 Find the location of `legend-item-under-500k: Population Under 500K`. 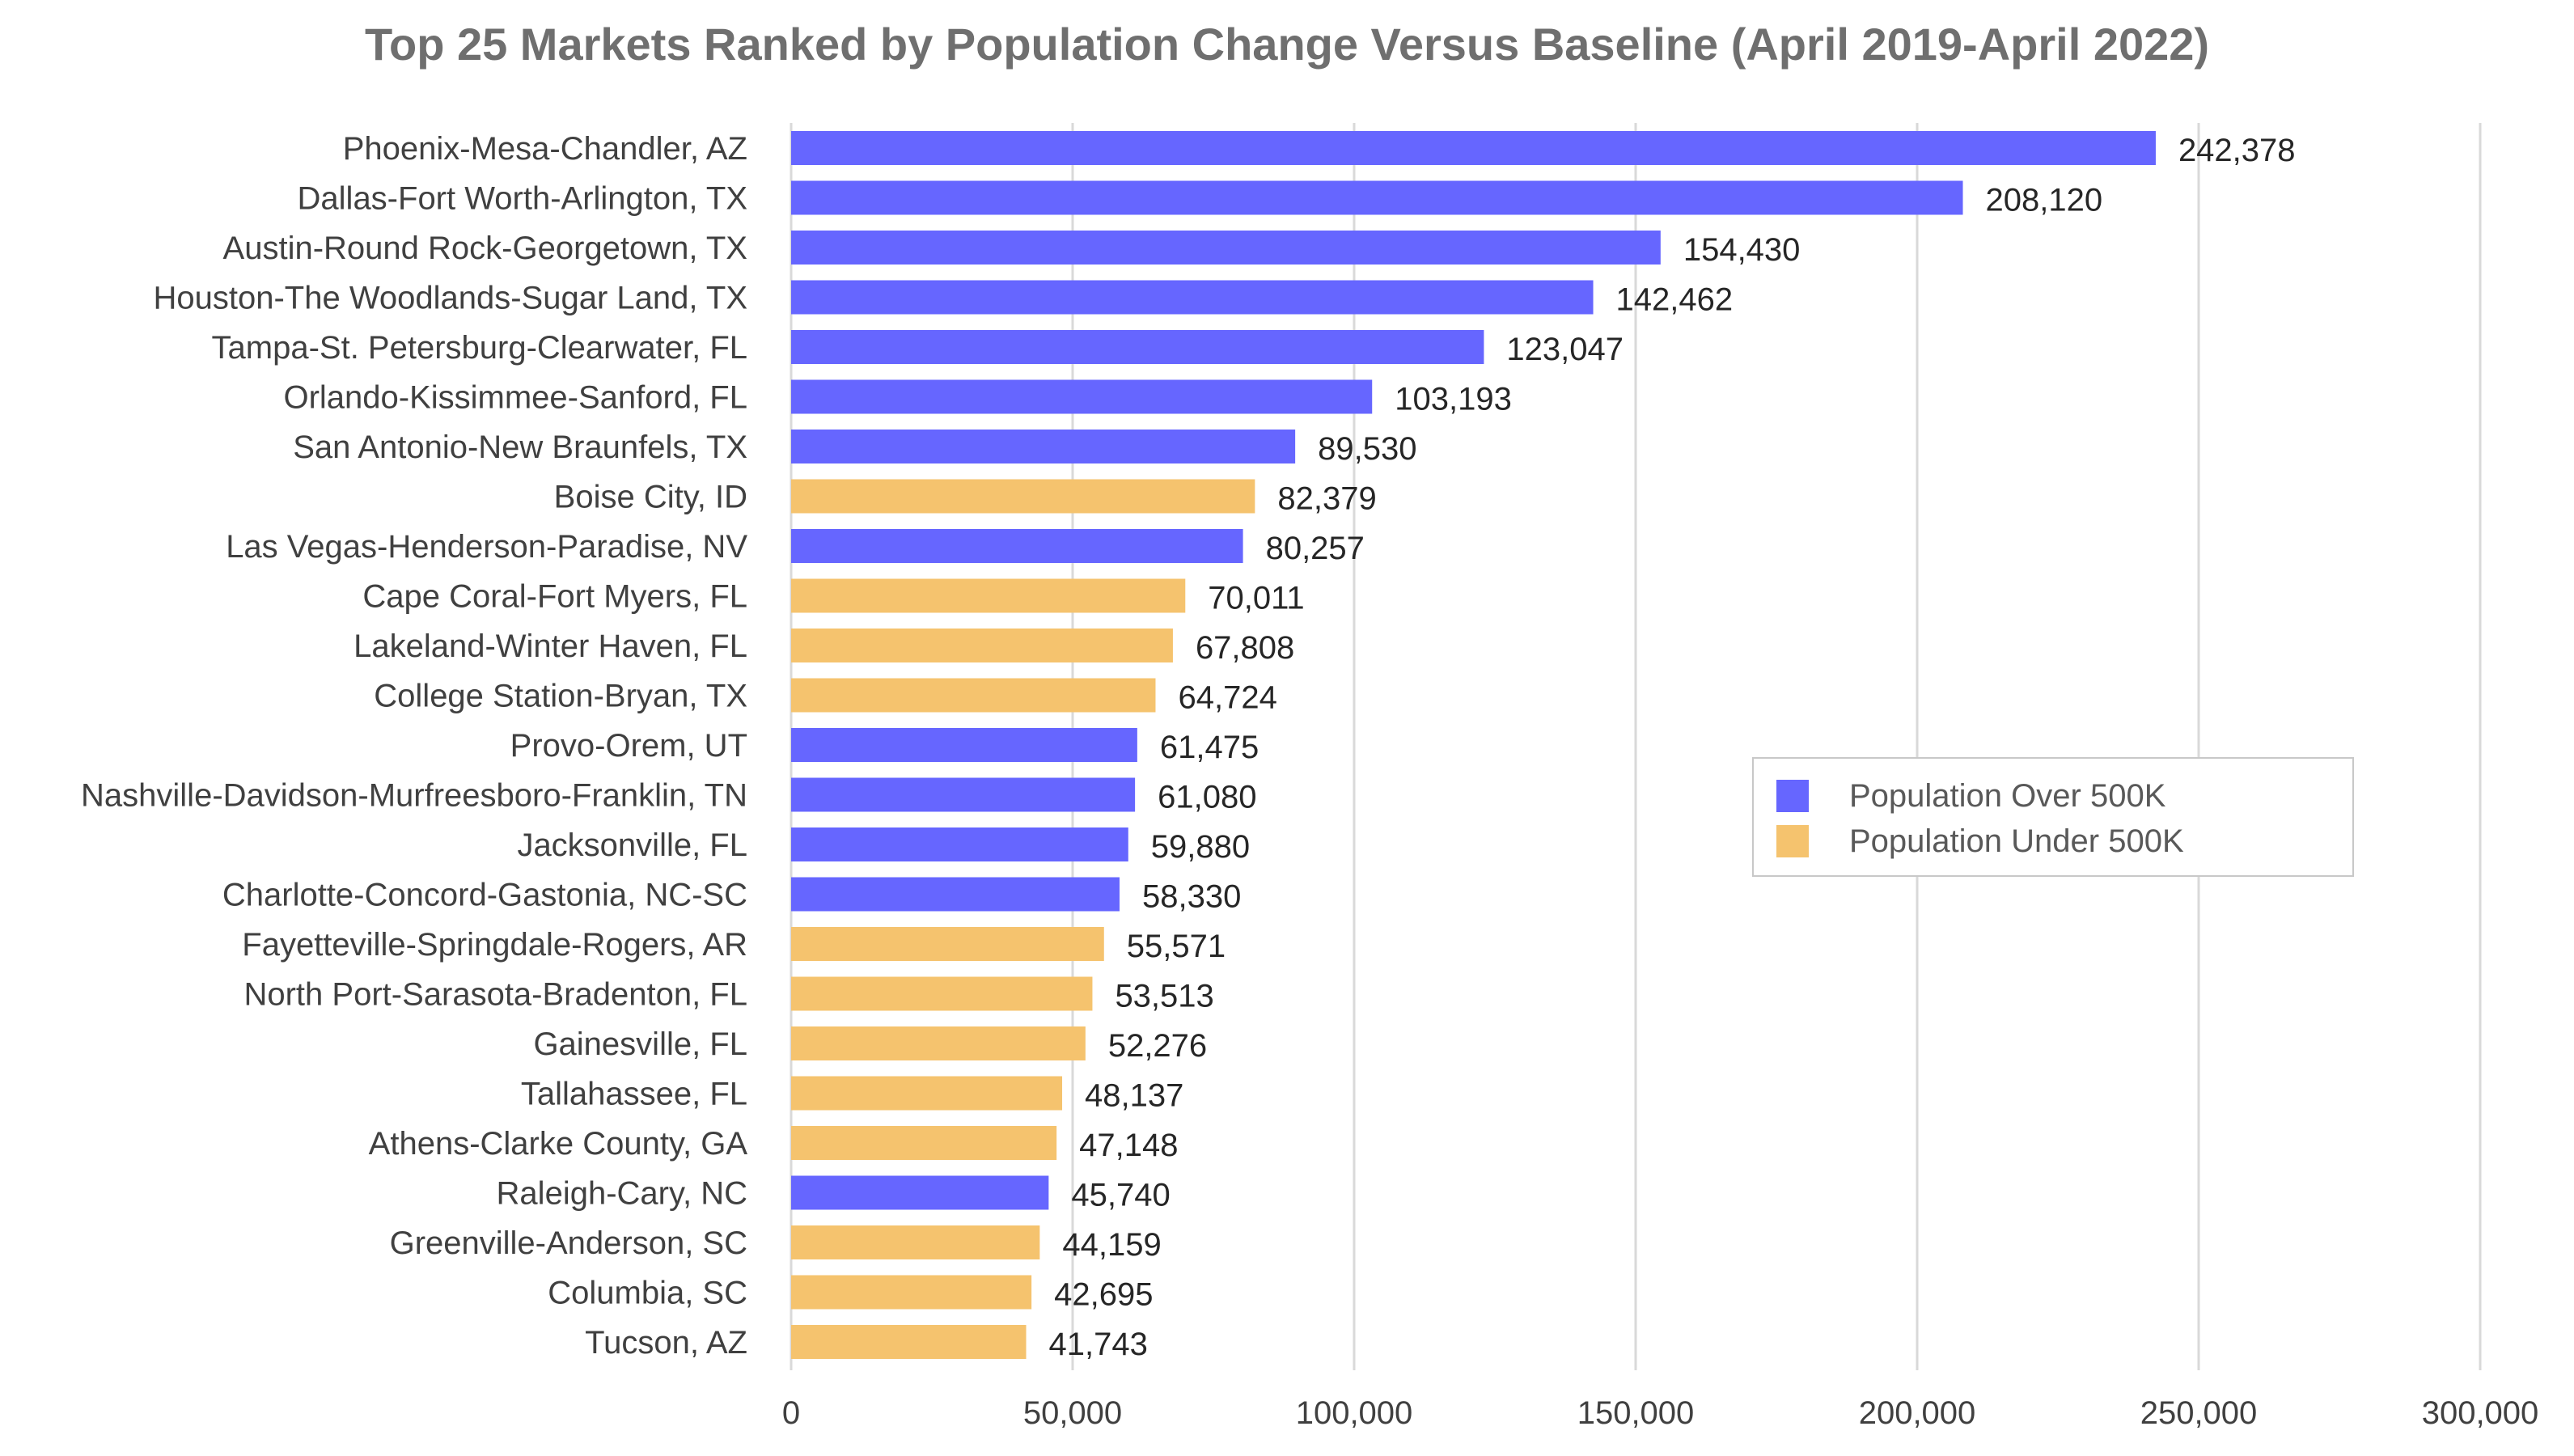

legend-item-under-500k: Population Under 500K is located at coordinates (1980, 841).